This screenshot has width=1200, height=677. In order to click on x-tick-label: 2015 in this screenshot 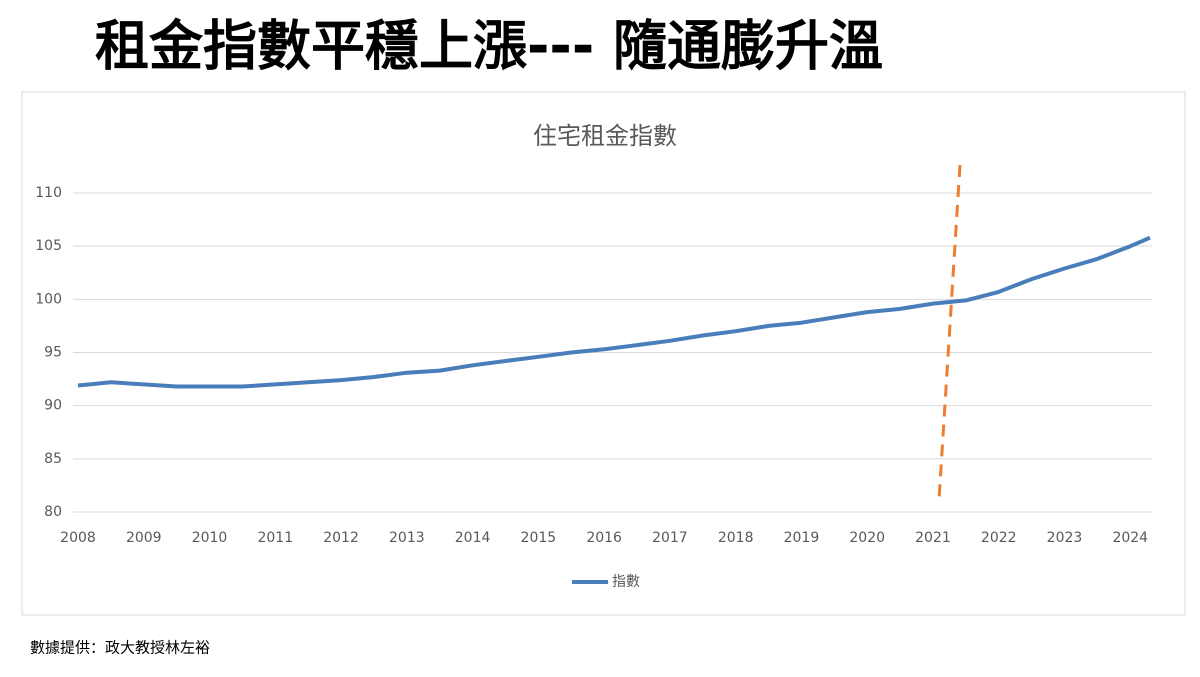, I will do `click(539, 538)`.